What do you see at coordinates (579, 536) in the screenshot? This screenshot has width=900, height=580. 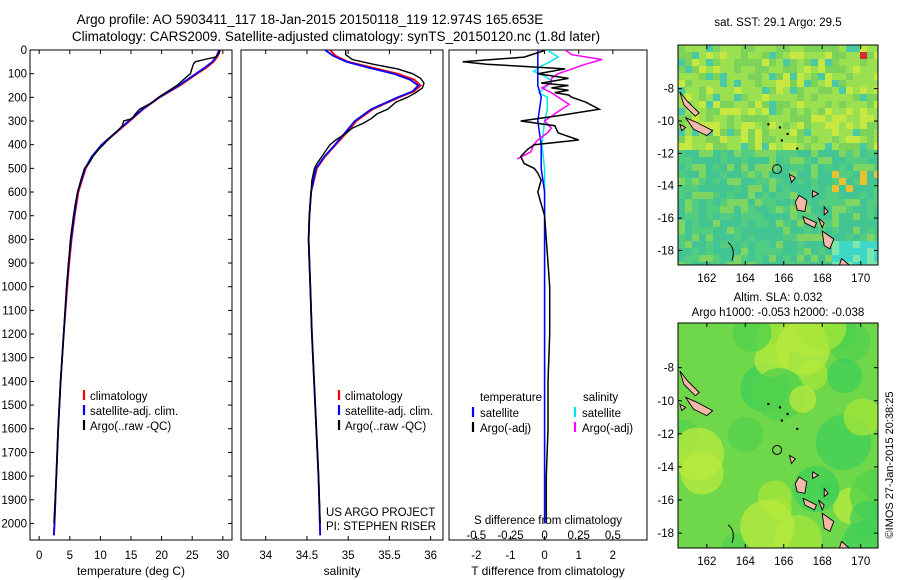 I see `s-tick-label: 0.25` at bounding box center [579, 536].